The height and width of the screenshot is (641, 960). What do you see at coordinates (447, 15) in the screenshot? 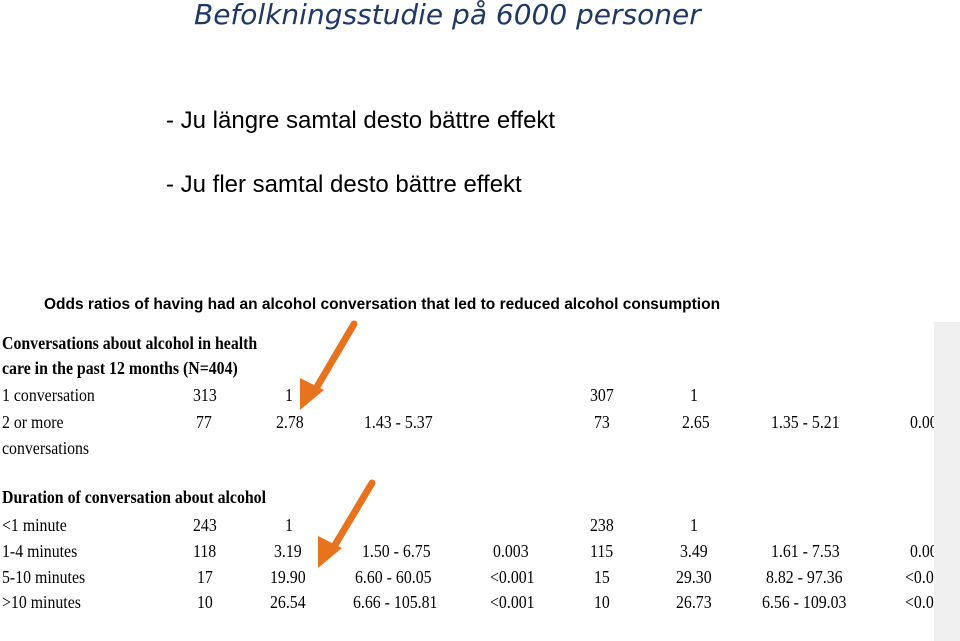
I see `slide-title: Befolkningsstudie på 6000 personer` at bounding box center [447, 15].